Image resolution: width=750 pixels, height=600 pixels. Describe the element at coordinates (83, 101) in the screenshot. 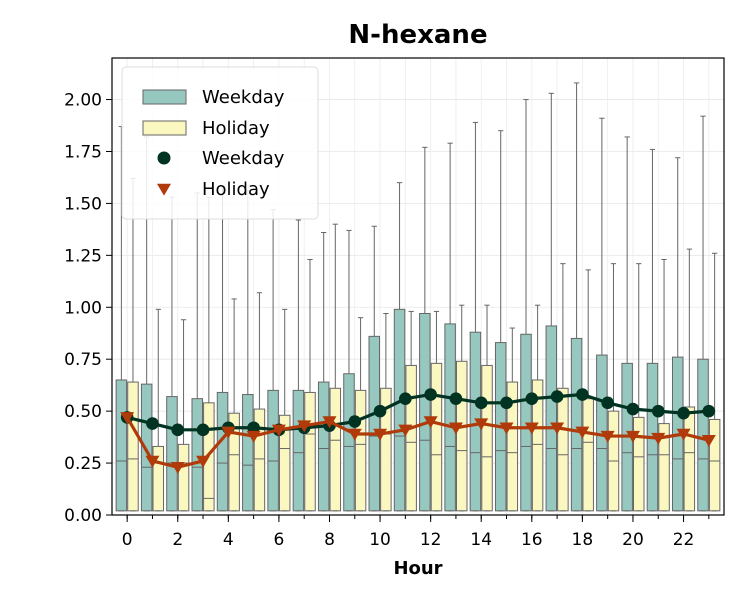

I see `y-tick-label: 2.00` at that location.